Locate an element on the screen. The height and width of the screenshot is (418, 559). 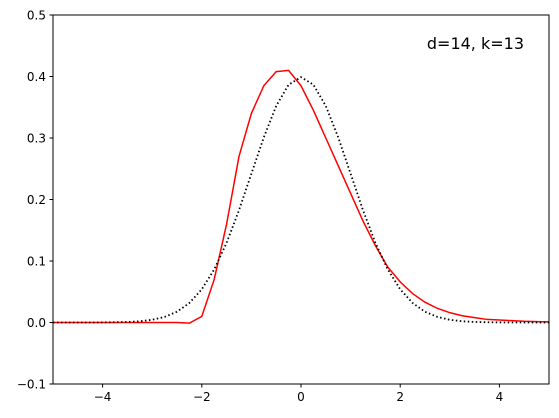
y-tick-label: 0.4 is located at coordinates (36, 77).